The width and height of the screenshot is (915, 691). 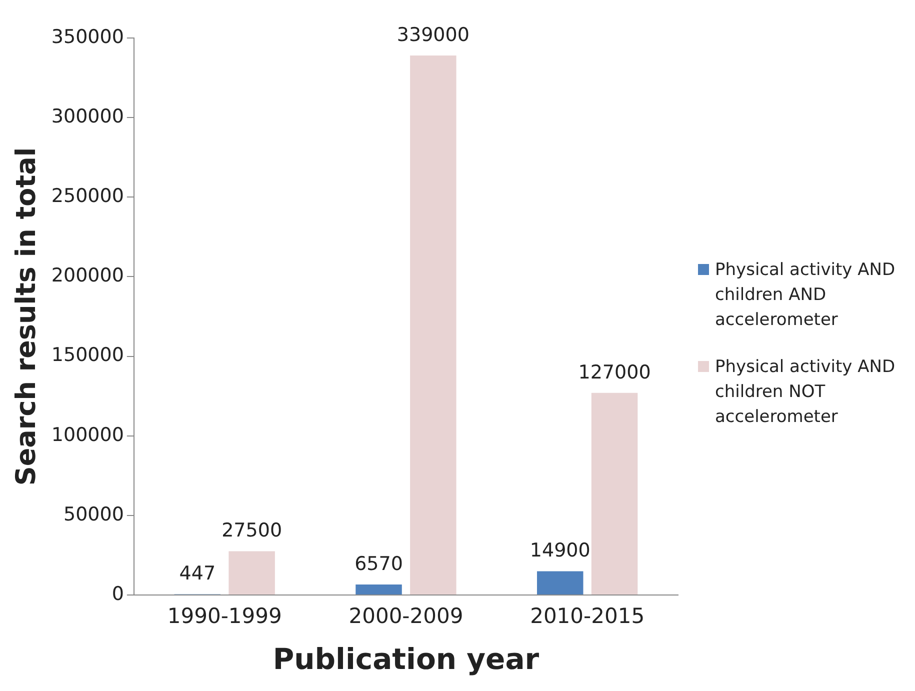 I want to click on x-tick-label: 2010-2015, so click(x=587, y=616).